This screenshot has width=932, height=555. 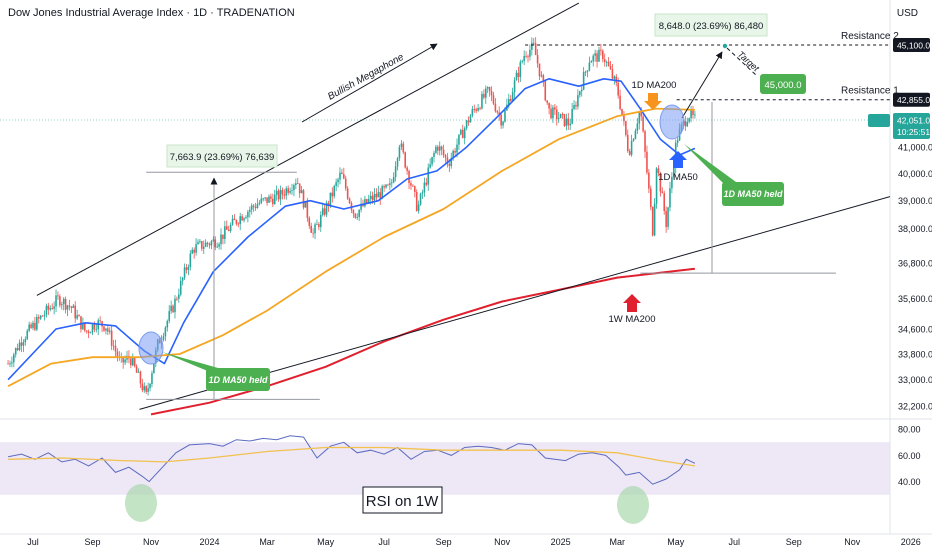 What do you see at coordinates (913, 121) in the screenshot?
I see `last-price-axis-label: 42,051.0` at bounding box center [913, 121].